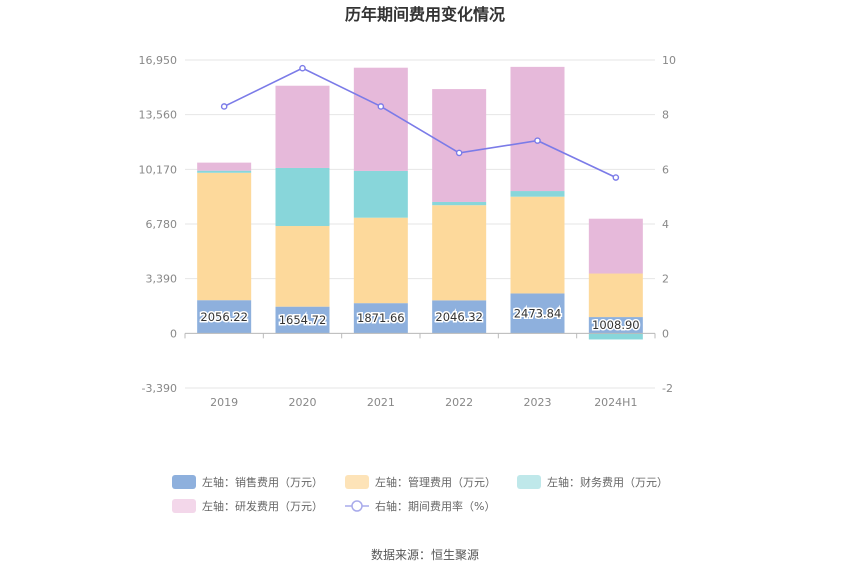 The width and height of the screenshot is (850, 575). I want to click on legend-label: 左轴：管理费用（万元）, so click(435, 482).